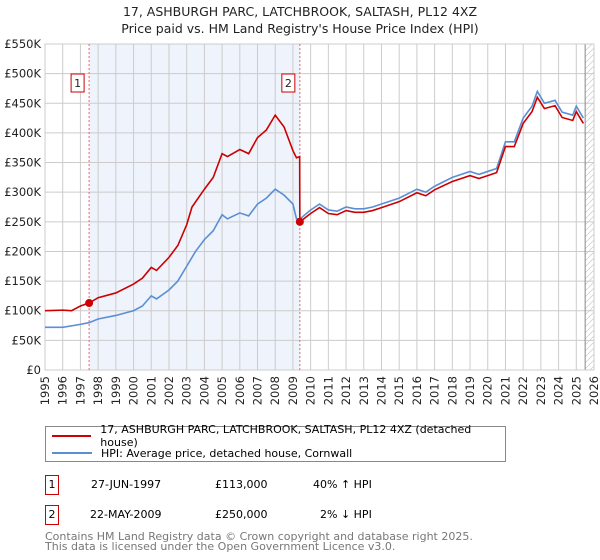 The height and width of the screenshot is (560, 600). Describe the element at coordinates (452, 390) in the screenshot. I see `x-tick-label: 2018` at that location.